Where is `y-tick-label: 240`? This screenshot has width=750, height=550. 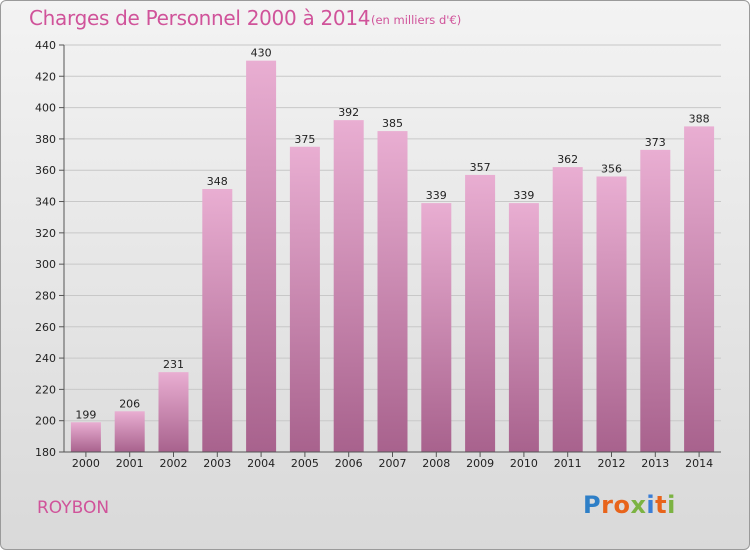 y-tick-label: 240 is located at coordinates (45, 358).